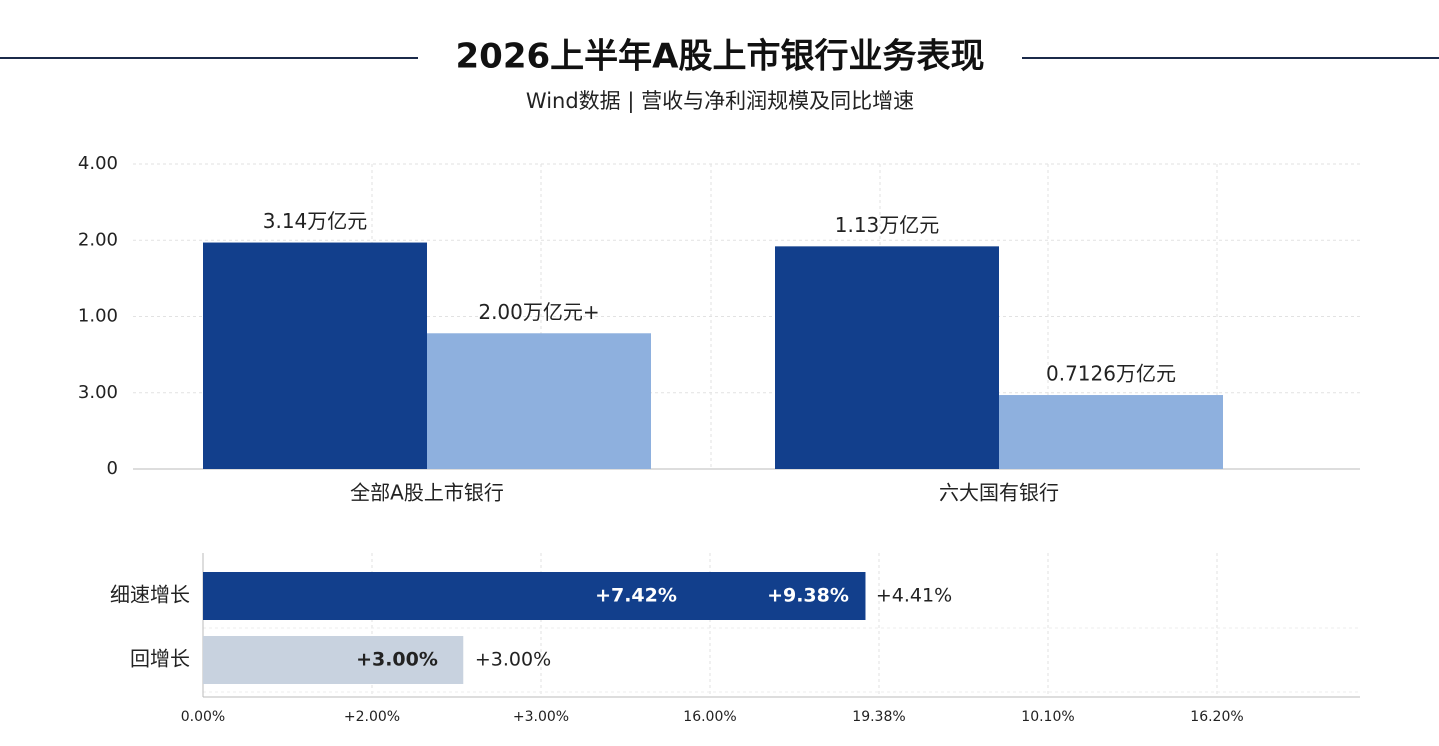 The width and height of the screenshot is (1439, 746). What do you see at coordinates (203, 717) in the screenshot?
I see `x-tick-label: 0.00%` at bounding box center [203, 717].